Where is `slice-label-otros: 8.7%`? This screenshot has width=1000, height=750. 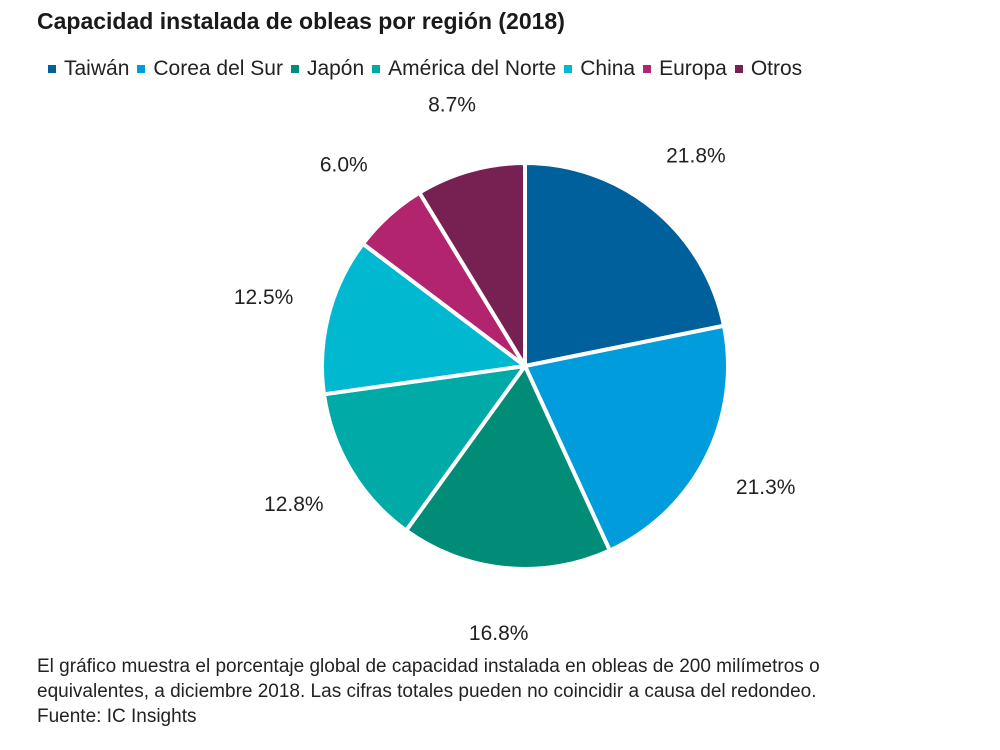 slice-label-otros: 8.7% is located at coordinates (452, 105).